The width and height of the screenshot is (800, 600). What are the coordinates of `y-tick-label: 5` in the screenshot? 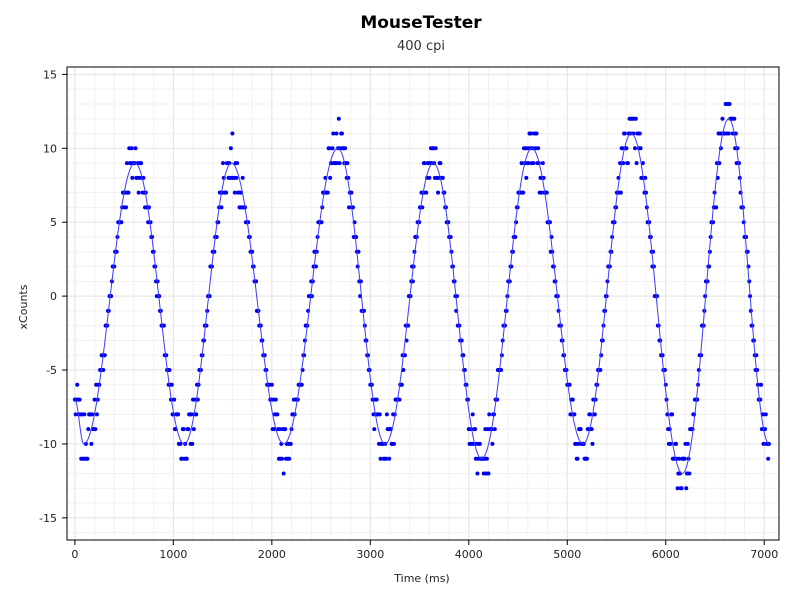 It's located at (53, 222).